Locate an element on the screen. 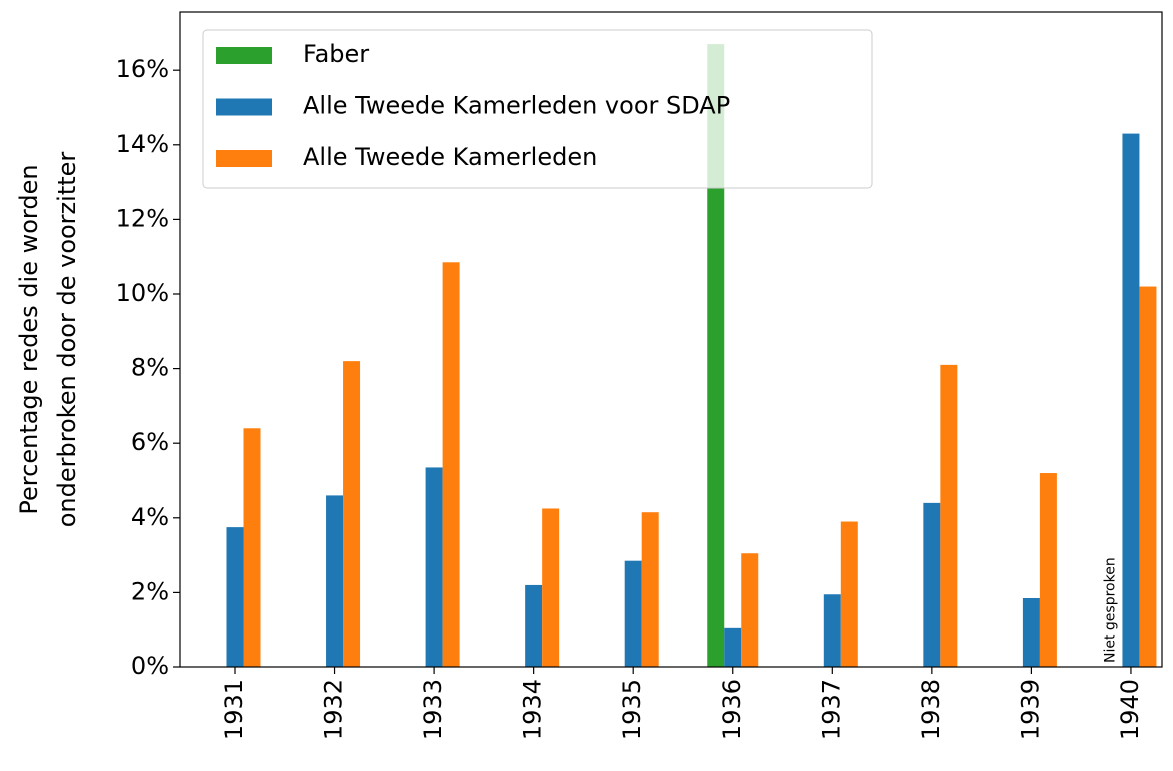 The image size is (1173, 771). y-axis-label: Percentage redes die worden is located at coordinates (29, 339).